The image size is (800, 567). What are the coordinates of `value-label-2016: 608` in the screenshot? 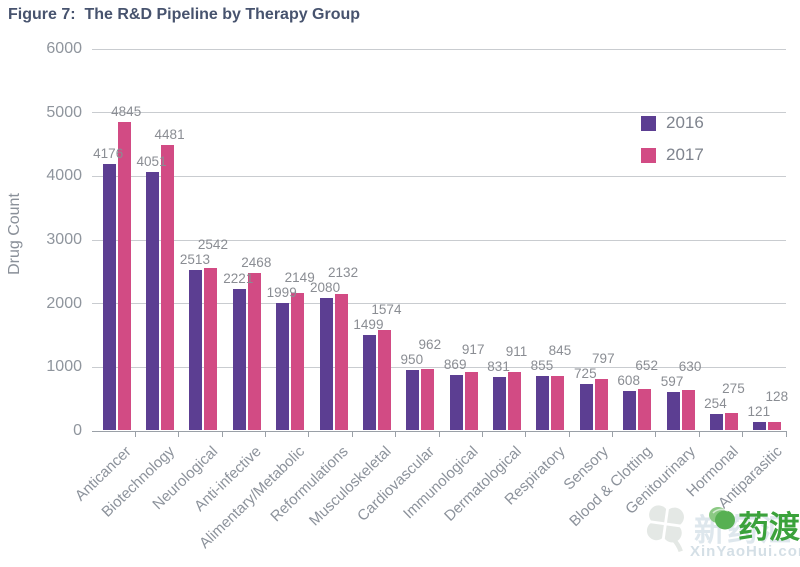 It's located at (628, 381).